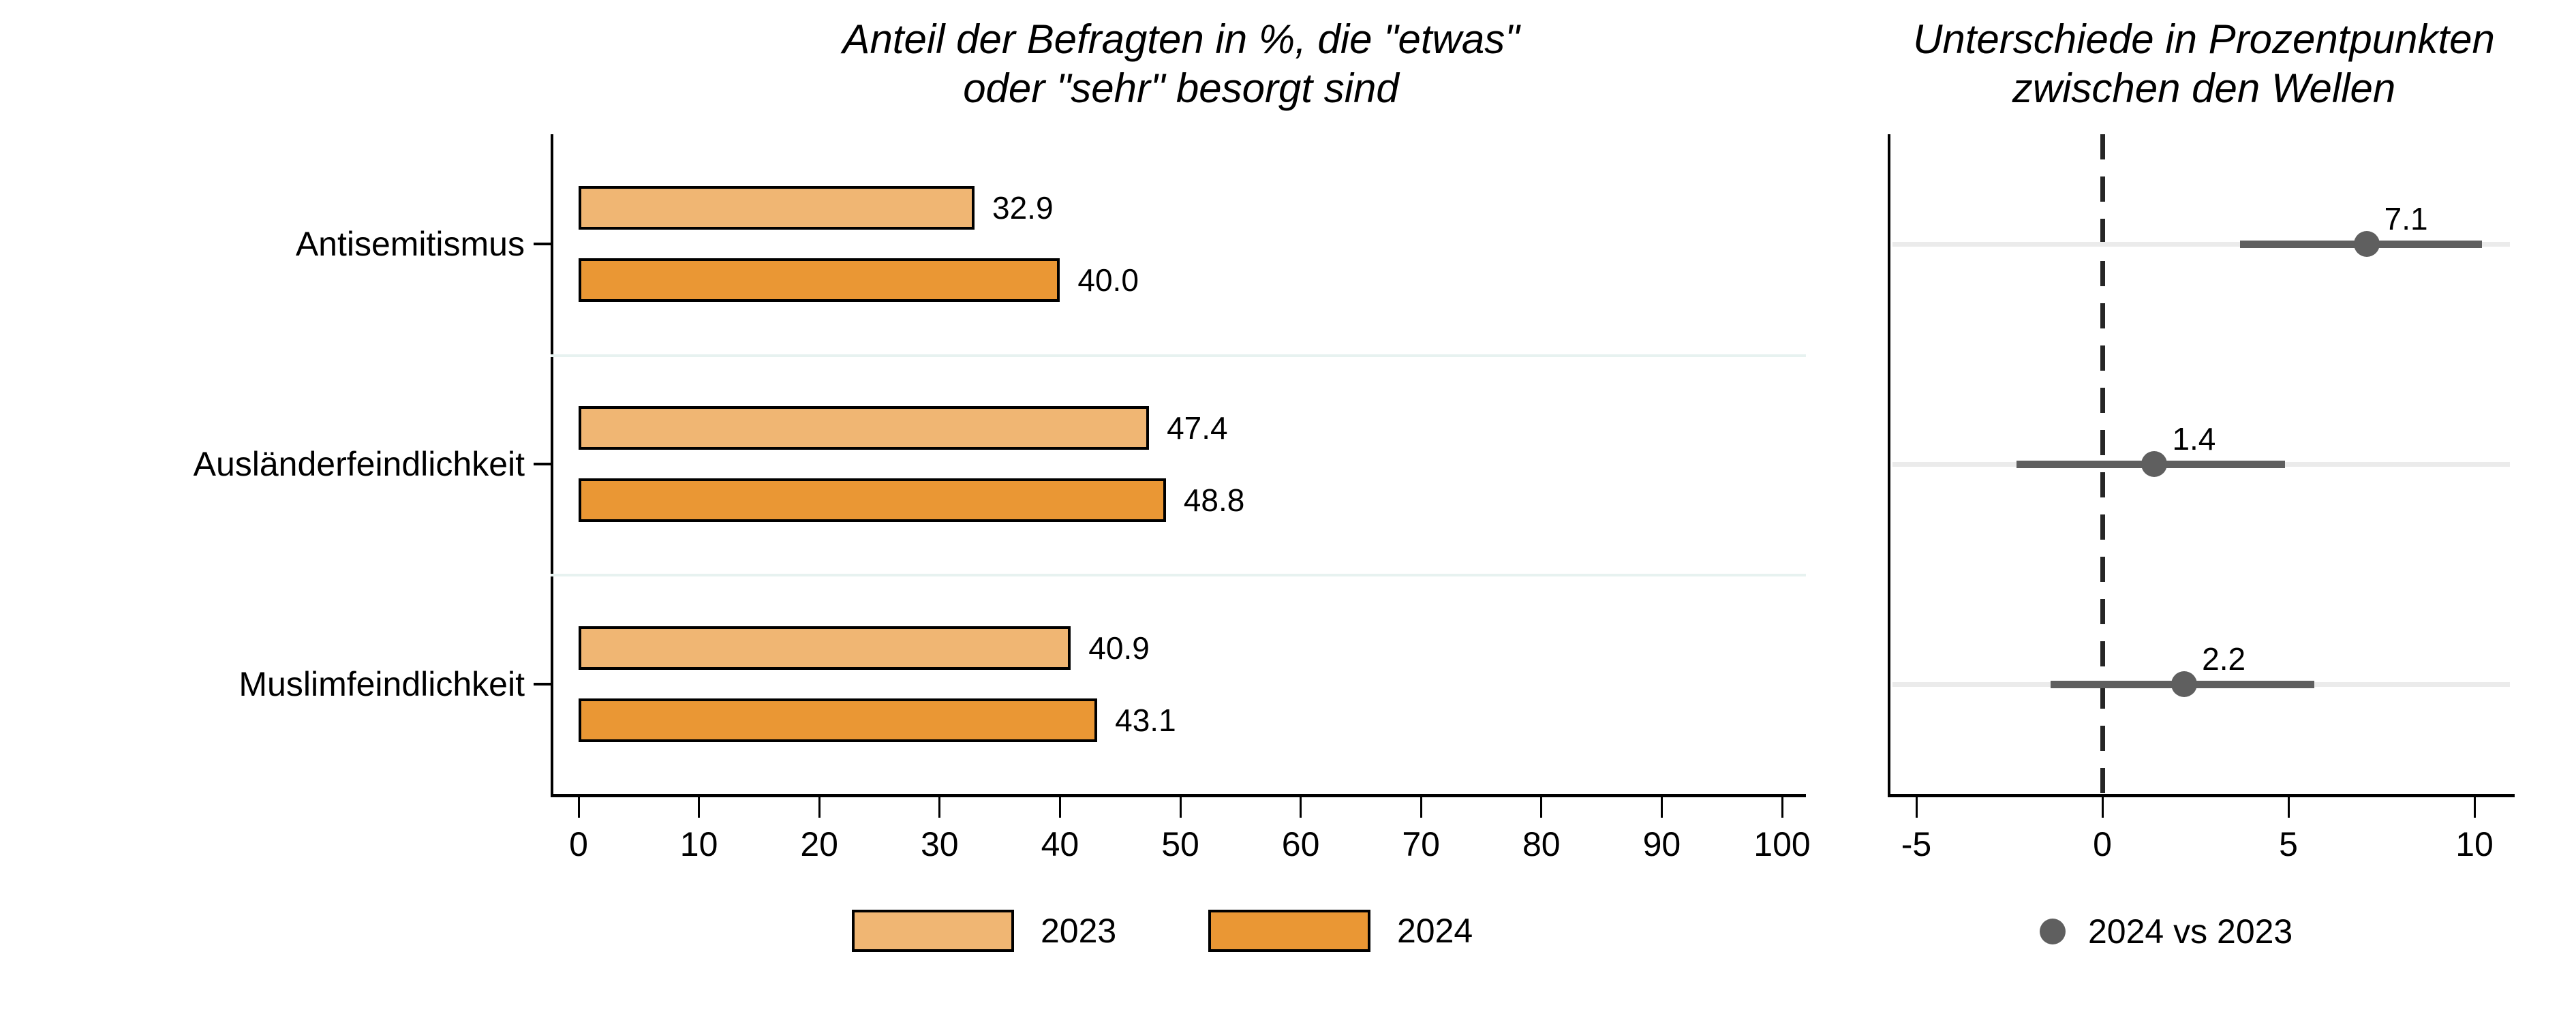 The width and height of the screenshot is (2576, 1016). I want to click on left-x-tick-label: 50, so click(1180, 844).